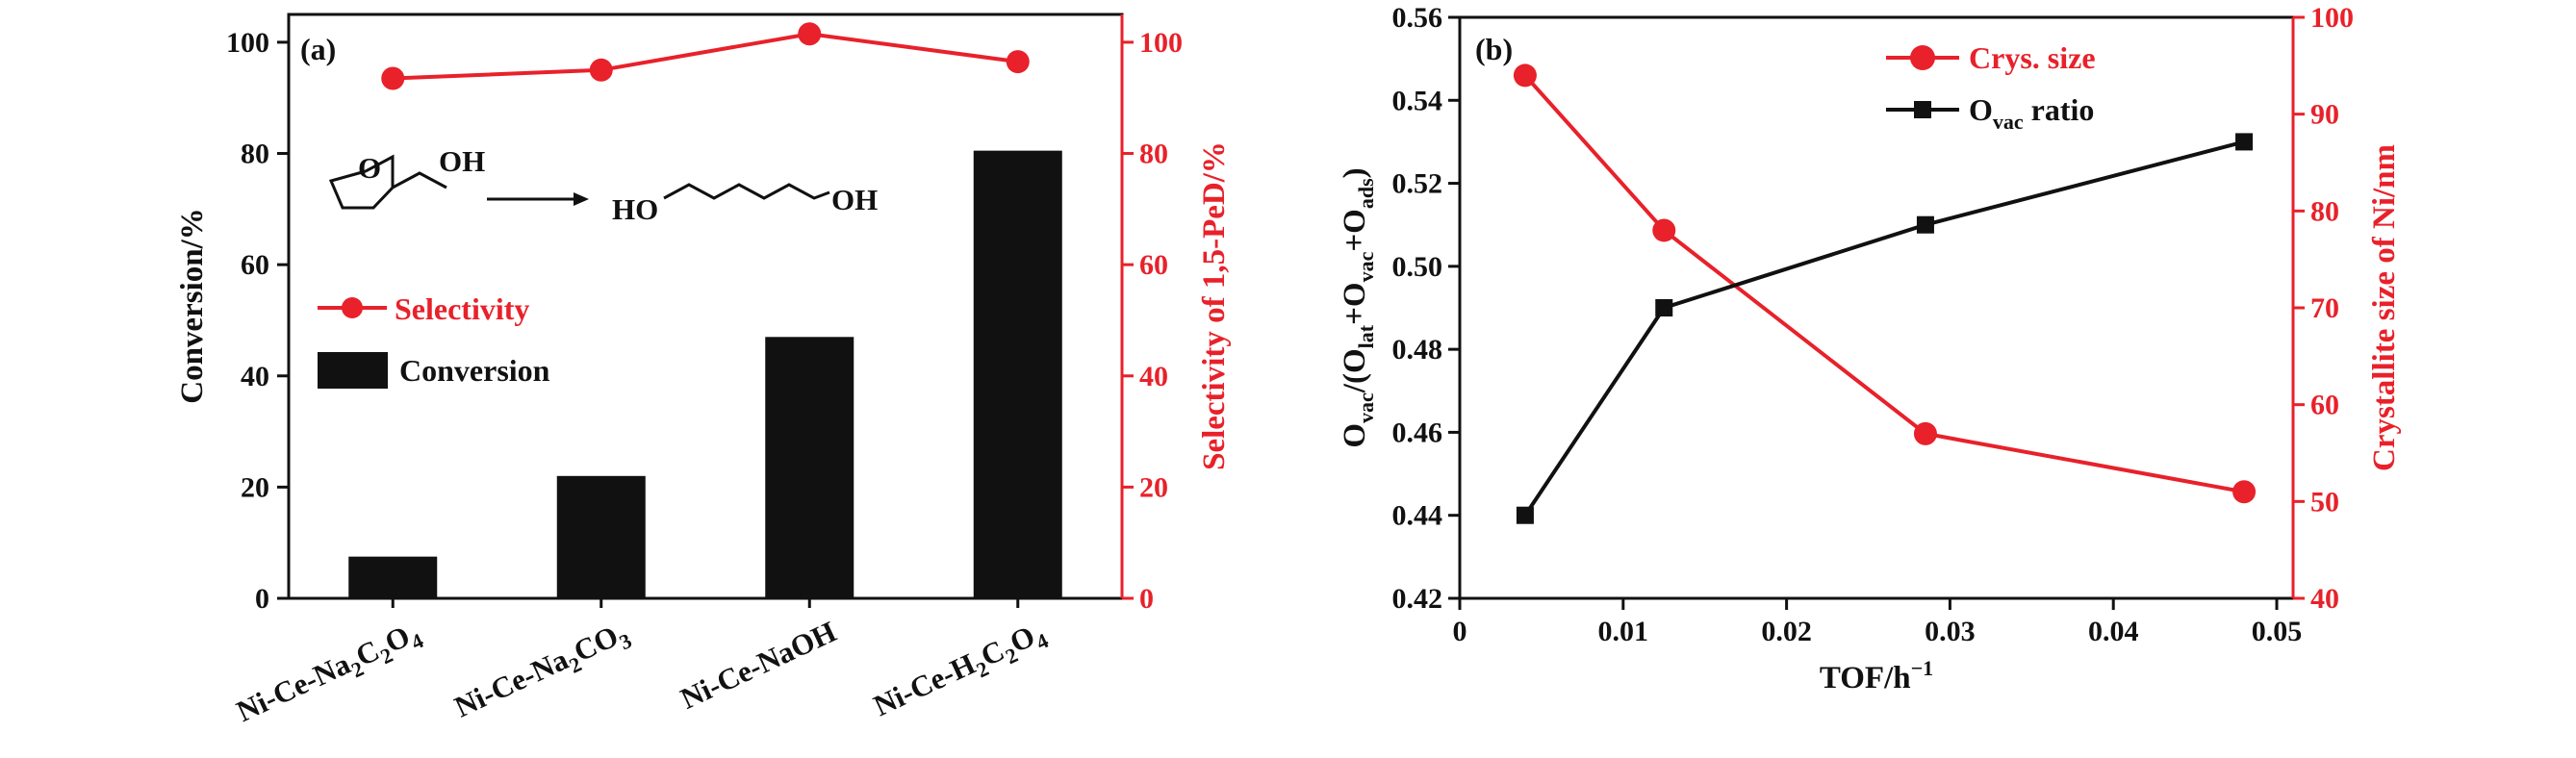 The height and width of the screenshot is (758, 2576). What do you see at coordinates (1417, 516) in the screenshot?
I see `y-tick-label: 0.44` at bounding box center [1417, 516].